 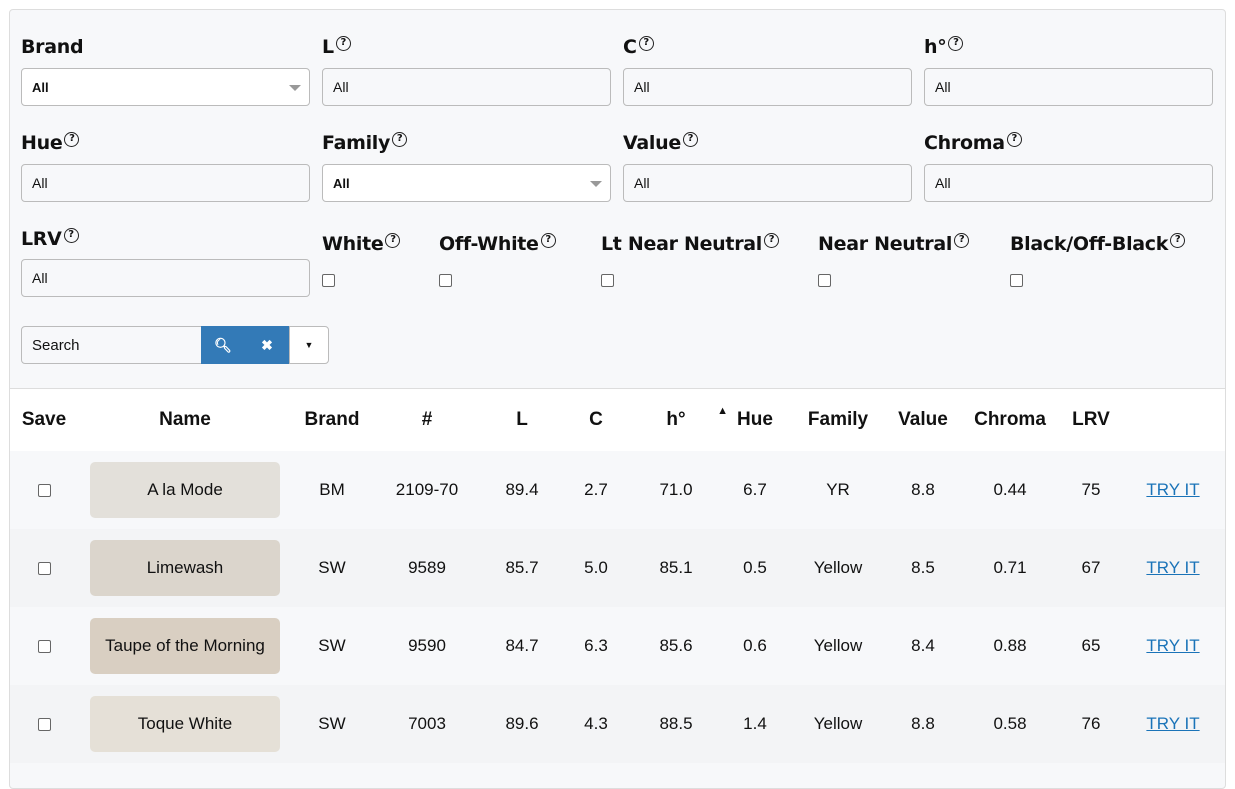 I want to click on cell-h: 88.5, so click(x=676, y=723).